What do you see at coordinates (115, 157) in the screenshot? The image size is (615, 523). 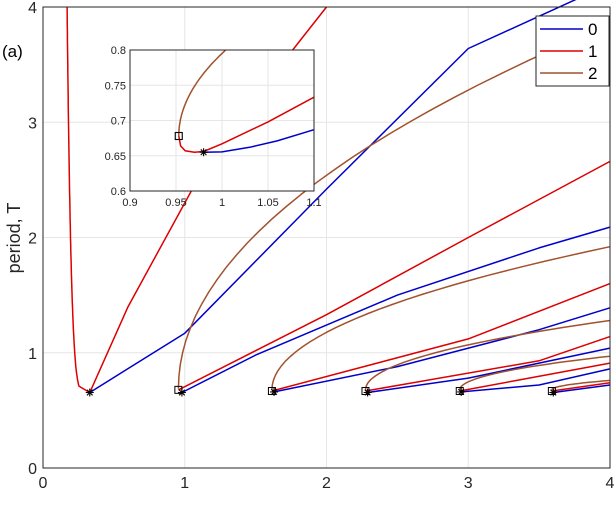 I see `inset-y-tick-label: 0.65` at bounding box center [115, 157].